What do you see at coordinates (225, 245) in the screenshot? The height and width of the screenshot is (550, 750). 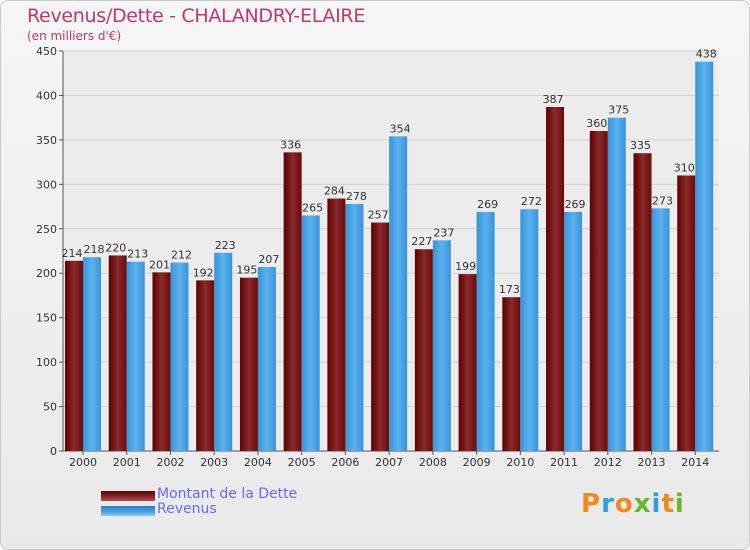 I see `data-label-revenus: 223` at bounding box center [225, 245].